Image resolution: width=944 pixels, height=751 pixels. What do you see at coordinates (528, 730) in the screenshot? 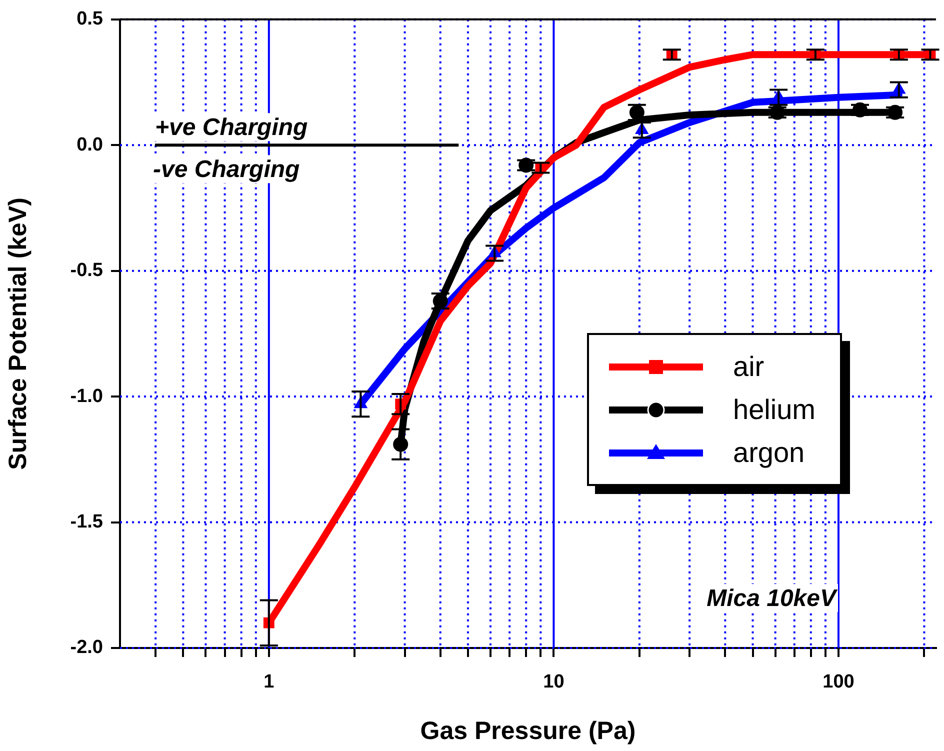
I see `x-axis-title: Gas Pressure (Pa)` at bounding box center [528, 730].